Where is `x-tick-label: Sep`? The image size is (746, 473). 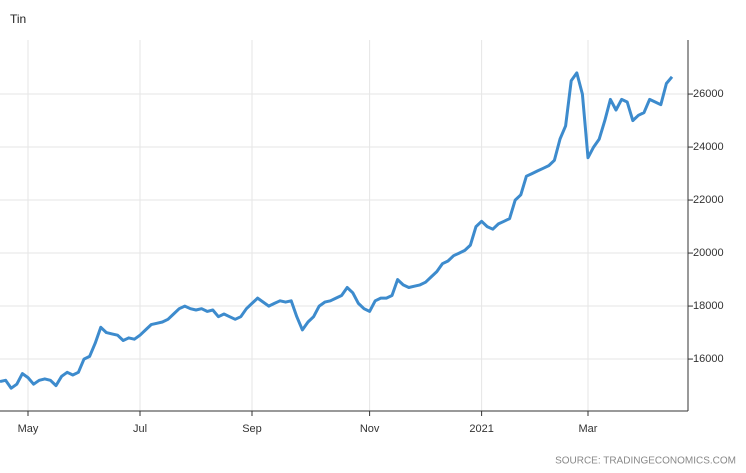 x-tick-label: Sep is located at coordinates (252, 429).